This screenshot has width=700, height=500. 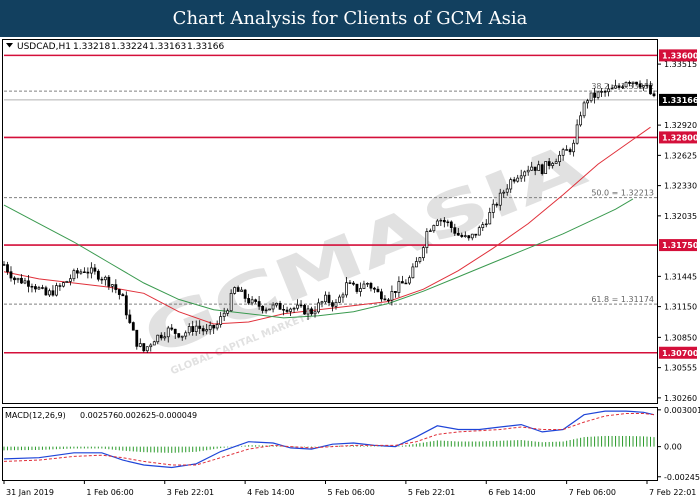 What do you see at coordinates (91, 47) in the screenshot?
I see `symbol-value: 1.33218` at bounding box center [91, 47].